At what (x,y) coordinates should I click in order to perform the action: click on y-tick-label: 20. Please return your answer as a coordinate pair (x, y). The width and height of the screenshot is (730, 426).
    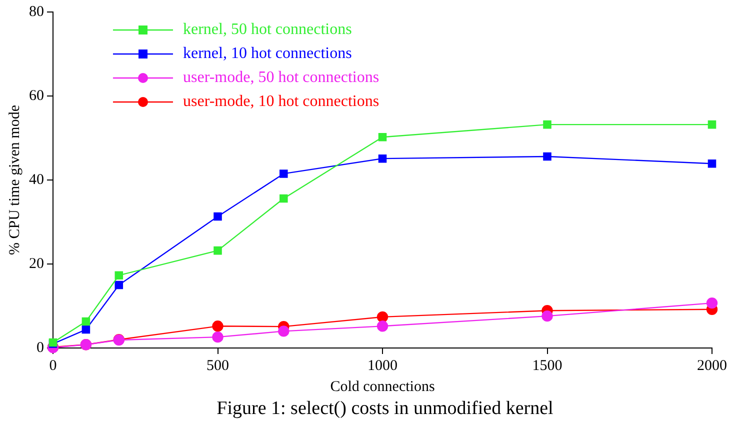
    Looking at the image, I should click on (36, 264).